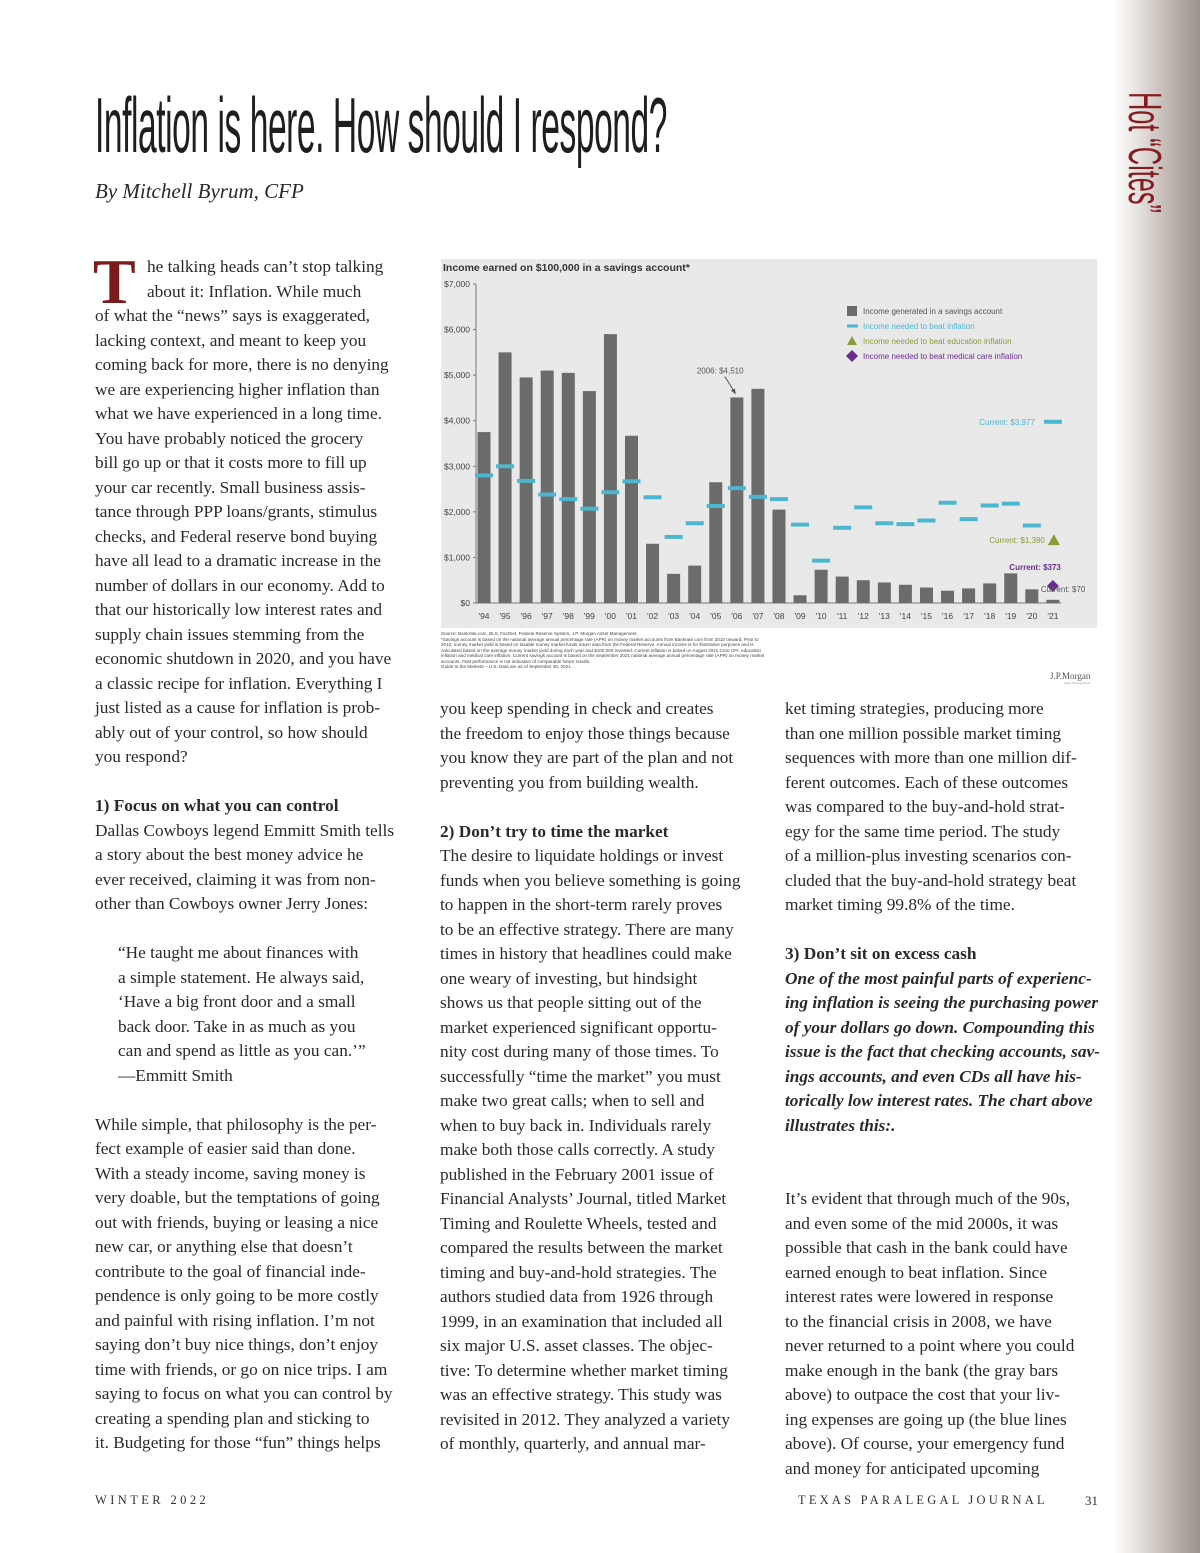  What do you see at coordinates (236, 536) in the screenshot?
I see `text-line: checks, and Federal reserve bond buying` at bounding box center [236, 536].